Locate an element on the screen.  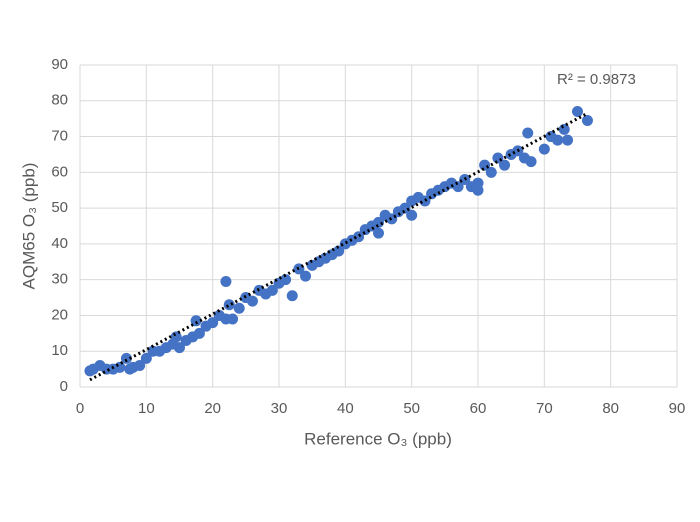
x-tick-label: 50 is located at coordinates (411, 408).